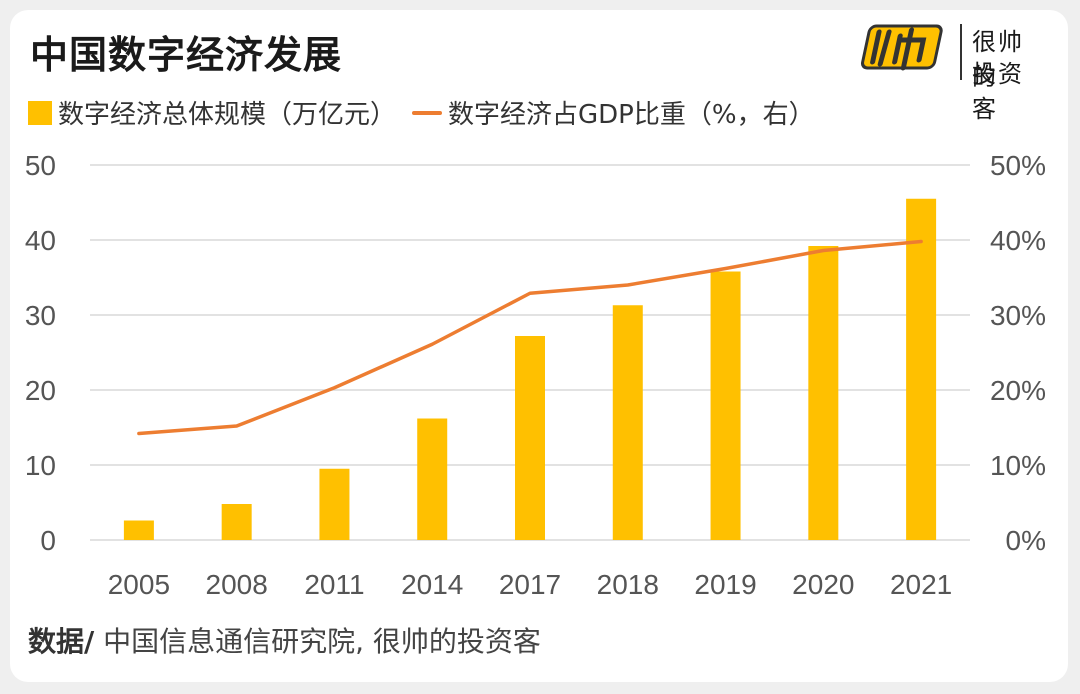 The width and height of the screenshot is (1080, 694). Describe the element at coordinates (627, 422) in the screenshot. I see `bar-2018` at that location.